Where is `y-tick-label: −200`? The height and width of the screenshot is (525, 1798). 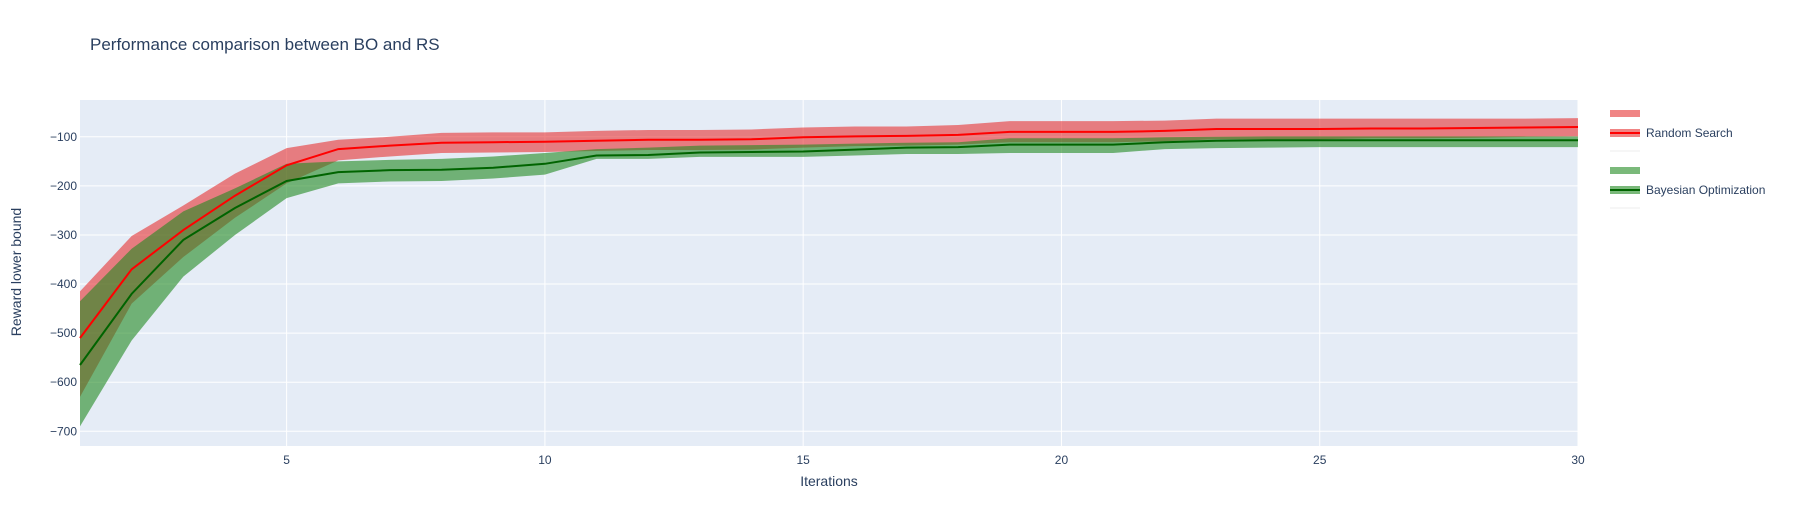 y-tick-label: −200 is located at coordinates (63, 186).